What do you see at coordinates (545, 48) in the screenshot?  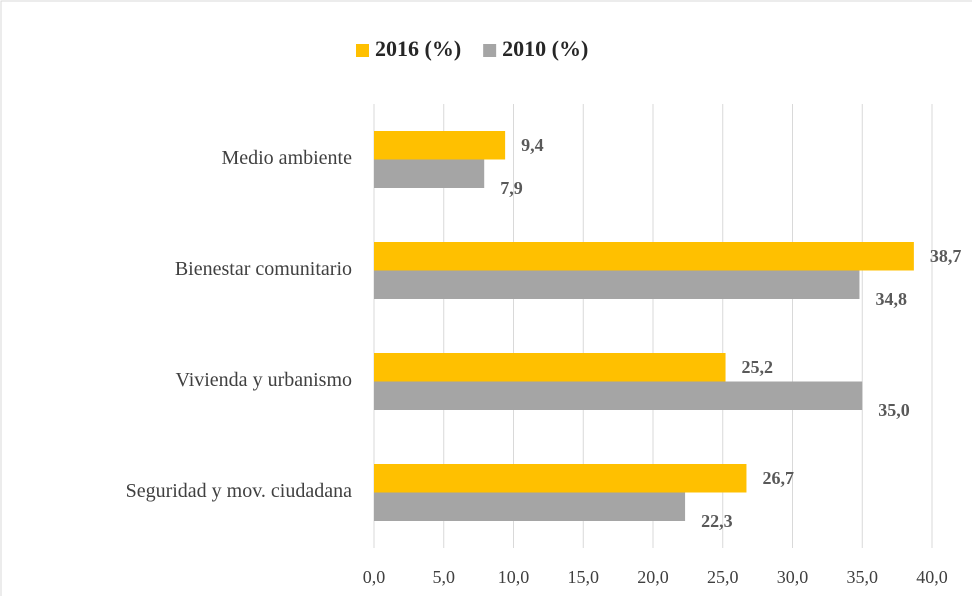 I see `legend-label: 2010 (%)` at bounding box center [545, 48].